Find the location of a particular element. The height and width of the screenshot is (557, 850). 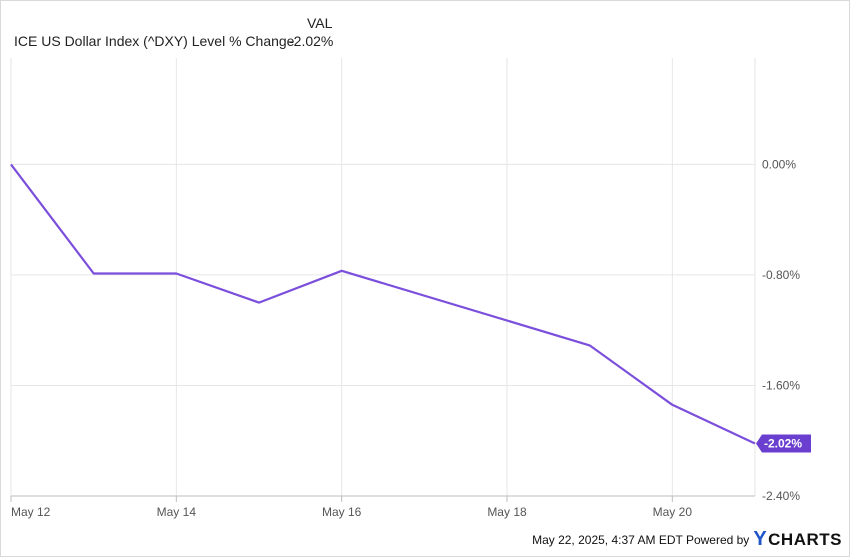

legend-val-header: VAL is located at coordinates (320, 23).